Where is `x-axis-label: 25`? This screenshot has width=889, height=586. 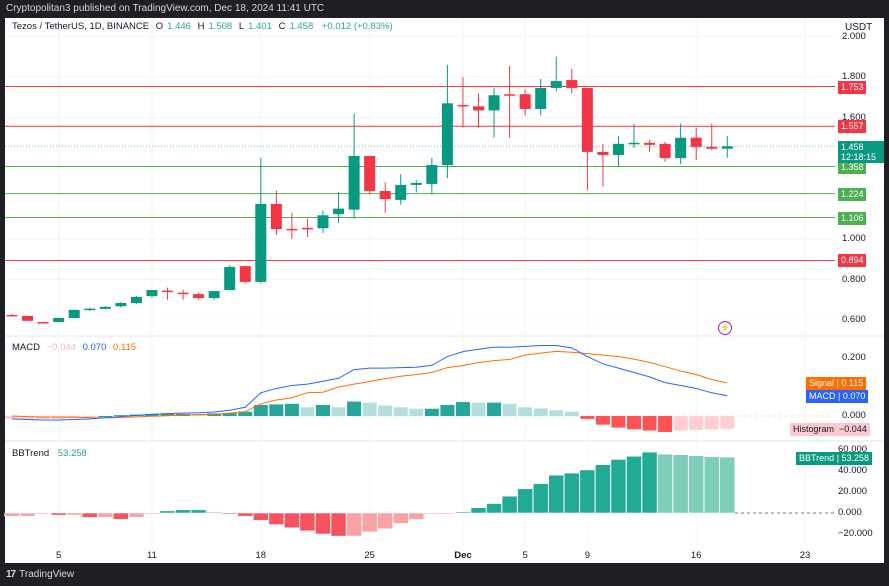
x-axis-label: 25 is located at coordinates (369, 555).